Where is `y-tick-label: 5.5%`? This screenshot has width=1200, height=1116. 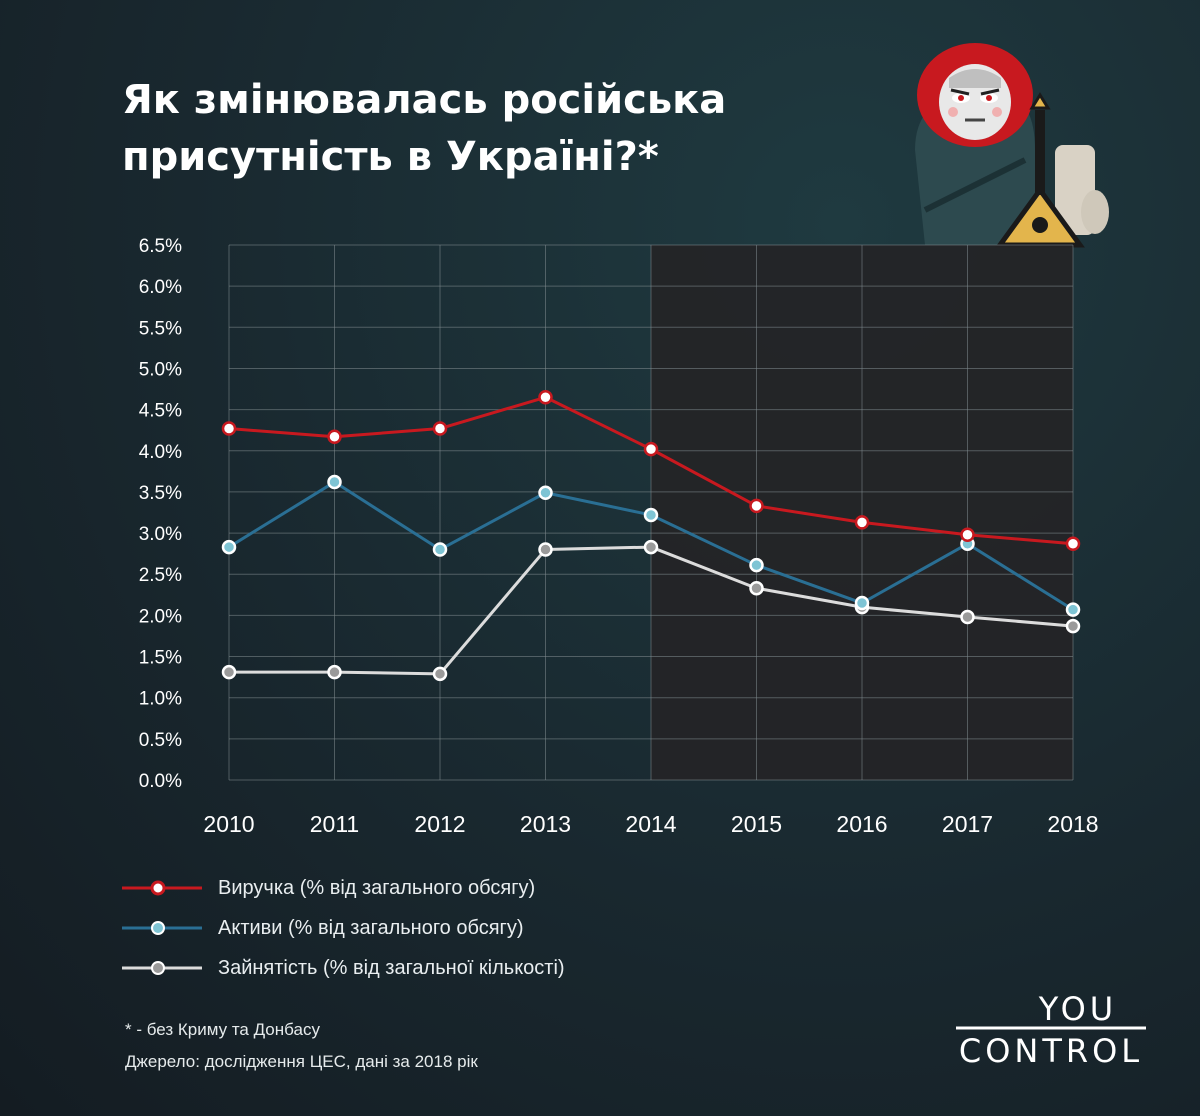 y-tick-label: 5.5% is located at coordinates (160, 328).